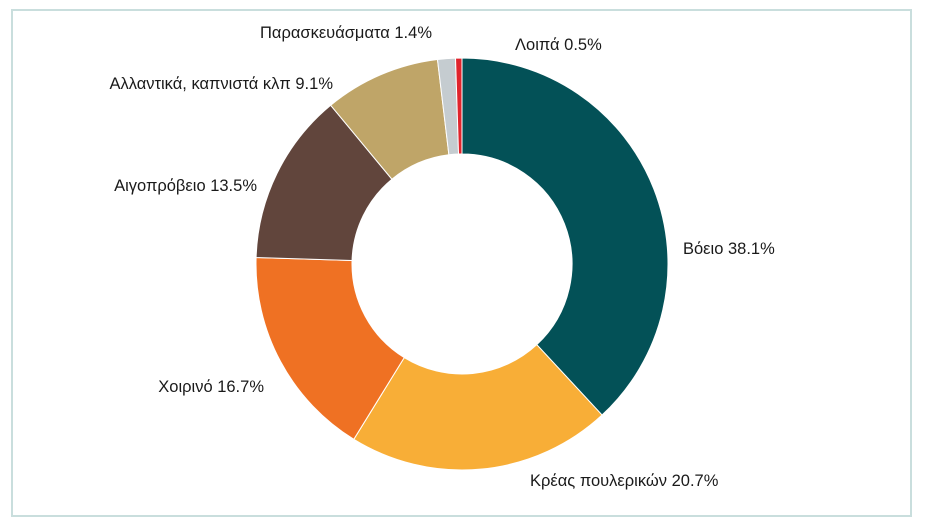 This screenshot has height=529, width=925. Describe the element at coordinates (211, 387) in the screenshot. I see `label-xoirino: Χοιρινό 16.7%` at that location.